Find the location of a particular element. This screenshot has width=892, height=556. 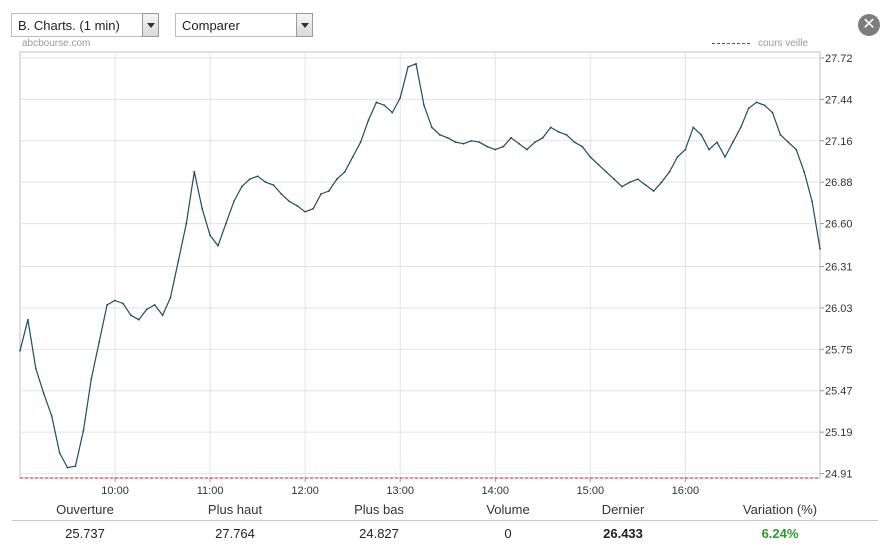

stat-value-low: 24.827 is located at coordinates (379, 533).